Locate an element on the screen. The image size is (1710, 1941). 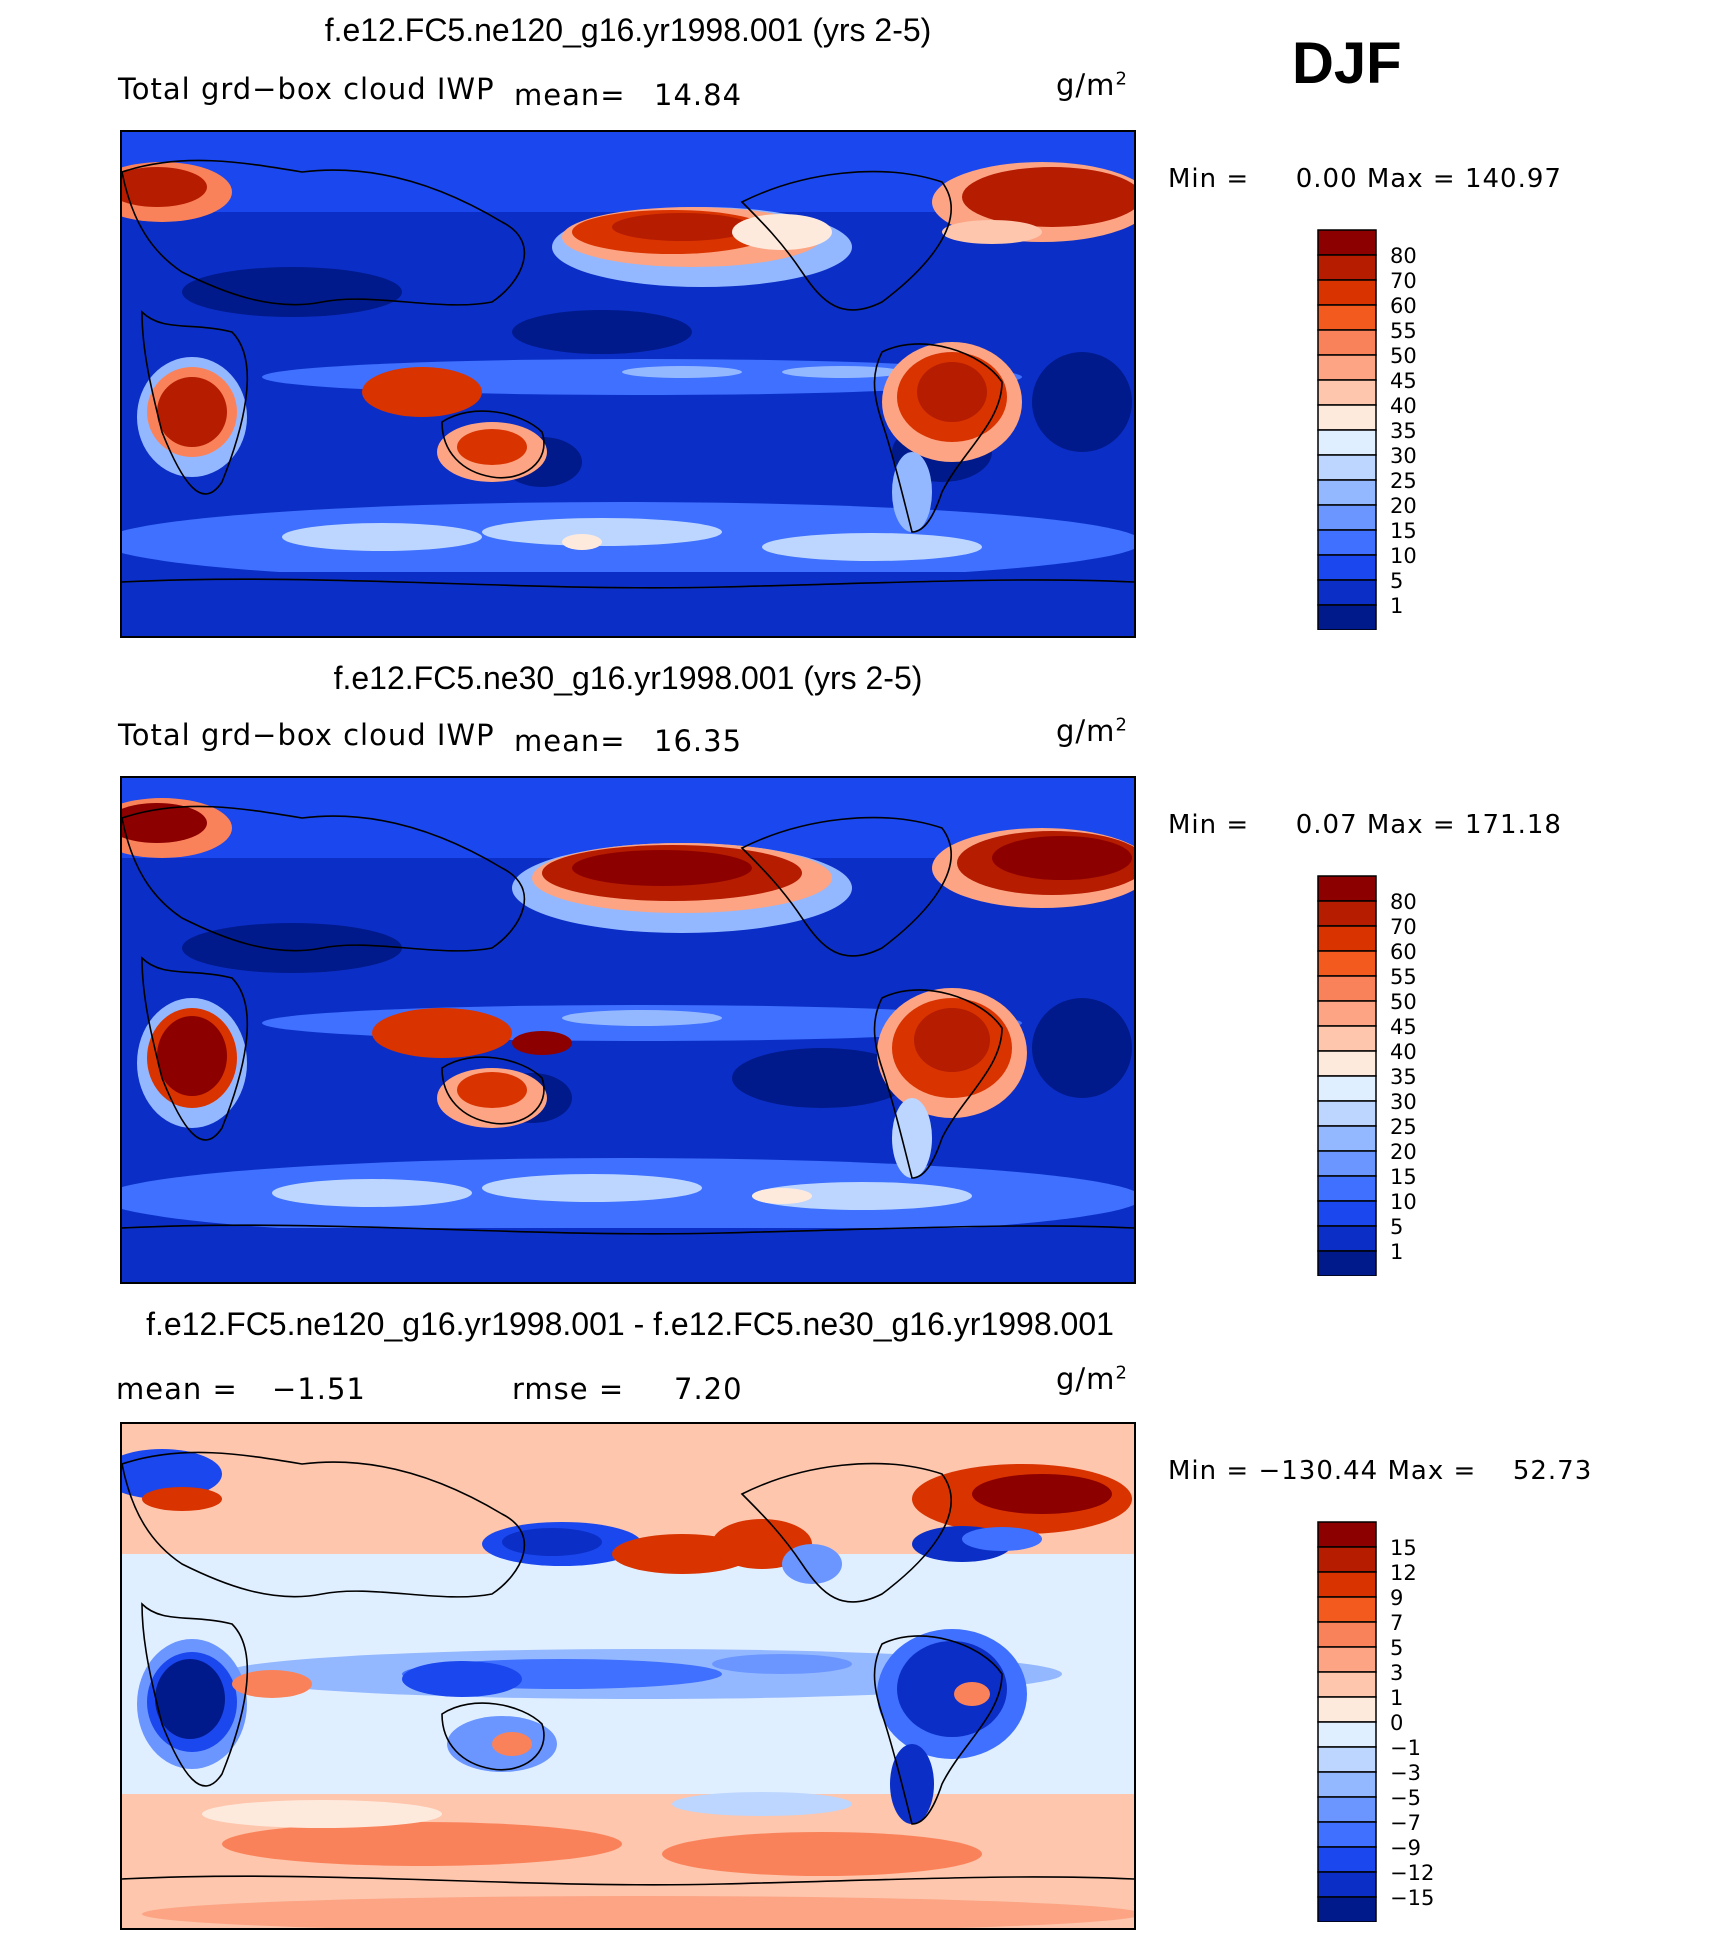
panel3-rmse-value: 7.20 is located at coordinates (708, 1389).